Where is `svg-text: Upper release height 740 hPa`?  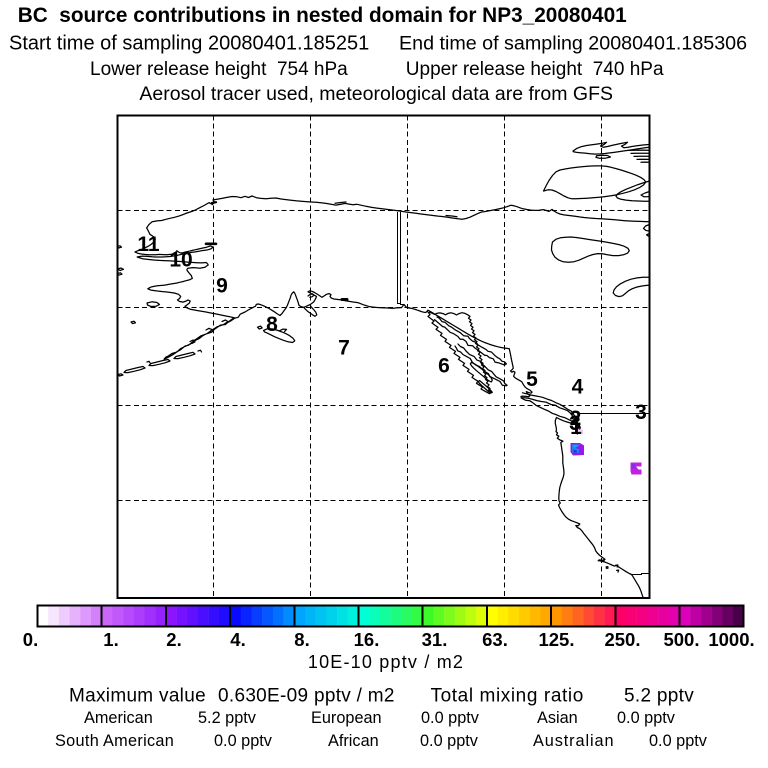
svg-text: Upper release height 740 hPa is located at coordinates (535, 69).